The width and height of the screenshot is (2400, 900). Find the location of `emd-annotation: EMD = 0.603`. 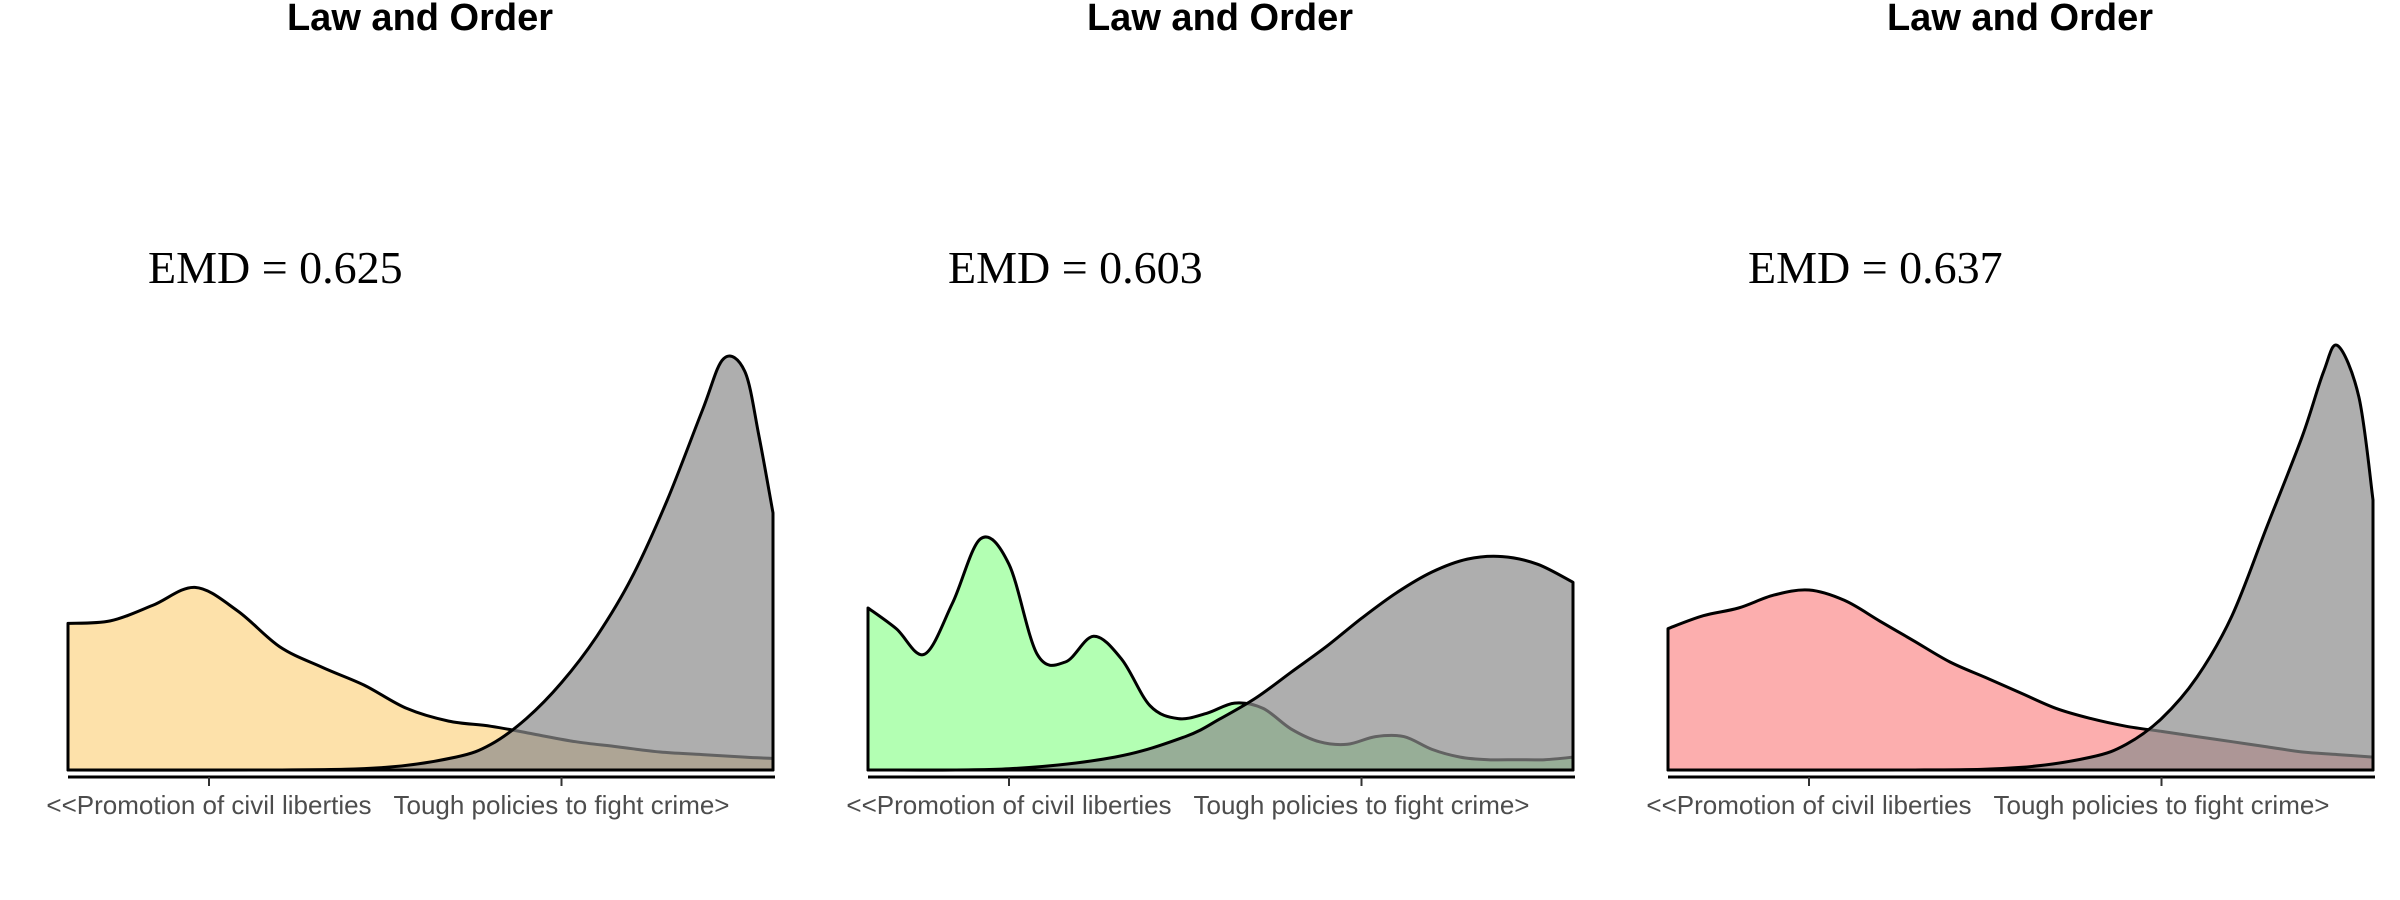

emd-annotation: EMD = 0.603 is located at coordinates (1075, 267).